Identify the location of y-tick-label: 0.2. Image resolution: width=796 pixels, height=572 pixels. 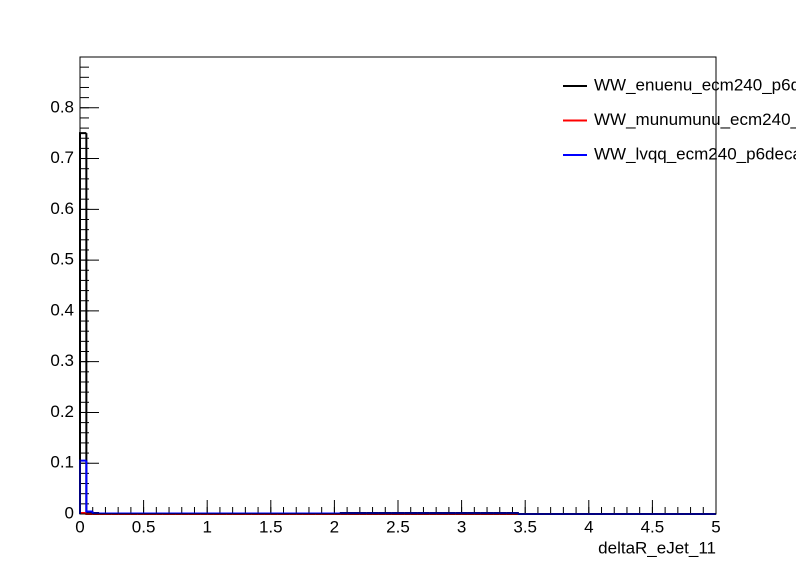
(62, 411).